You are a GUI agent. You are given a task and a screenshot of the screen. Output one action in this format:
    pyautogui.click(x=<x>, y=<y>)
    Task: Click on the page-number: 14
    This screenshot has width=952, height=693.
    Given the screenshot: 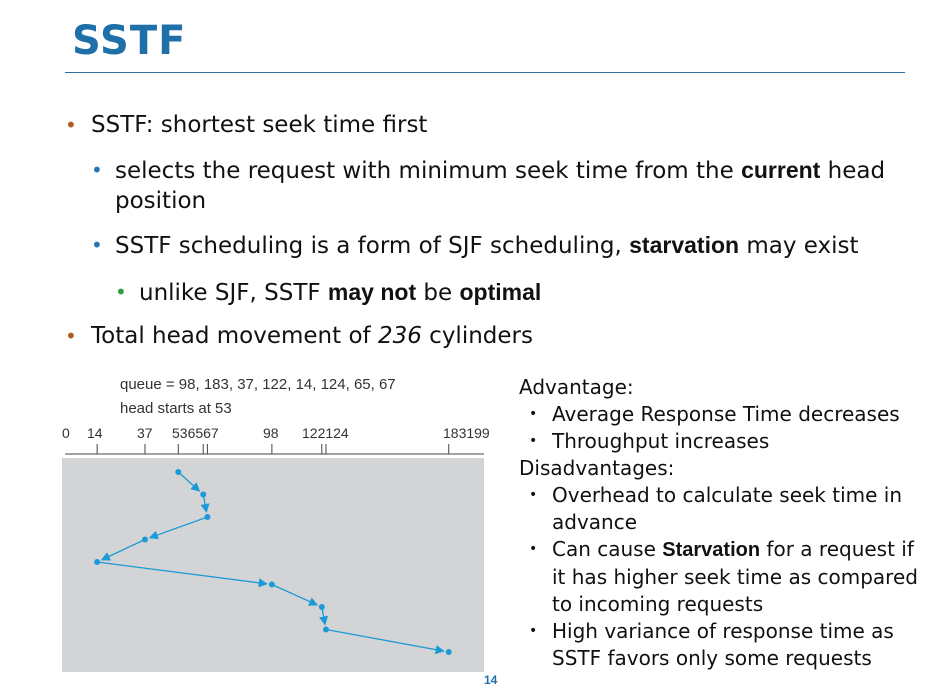 What is the action you would take?
    pyautogui.click(x=491, y=680)
    